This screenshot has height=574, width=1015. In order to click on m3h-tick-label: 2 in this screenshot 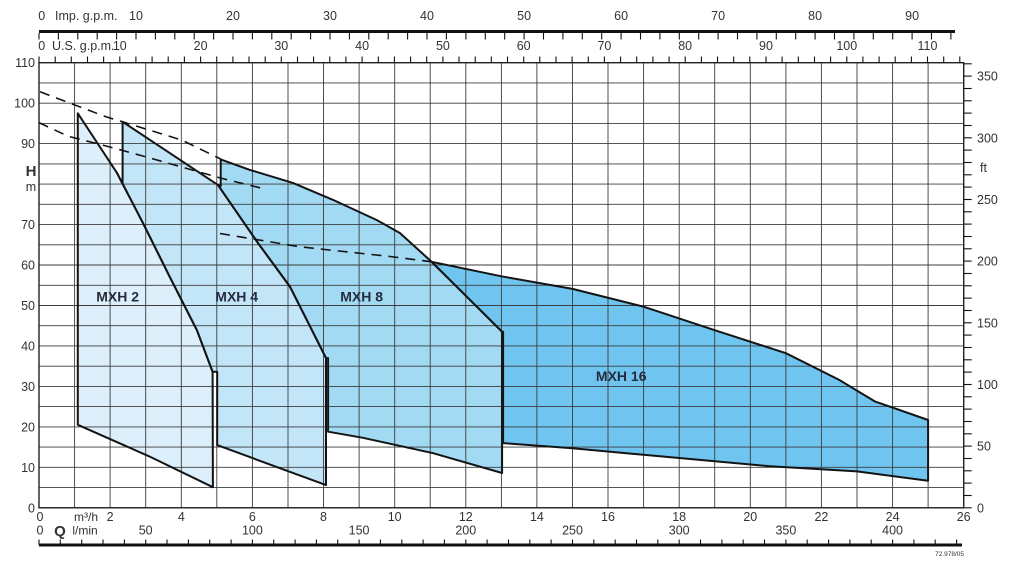, I will do `click(110, 517)`.